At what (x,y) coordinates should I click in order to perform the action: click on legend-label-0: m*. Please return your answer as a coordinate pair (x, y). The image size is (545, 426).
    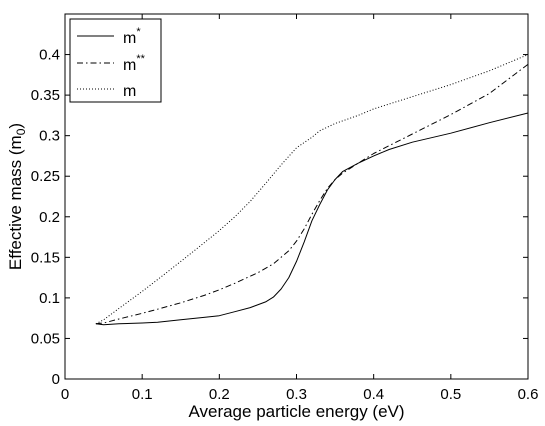
    Looking at the image, I should click on (132, 36).